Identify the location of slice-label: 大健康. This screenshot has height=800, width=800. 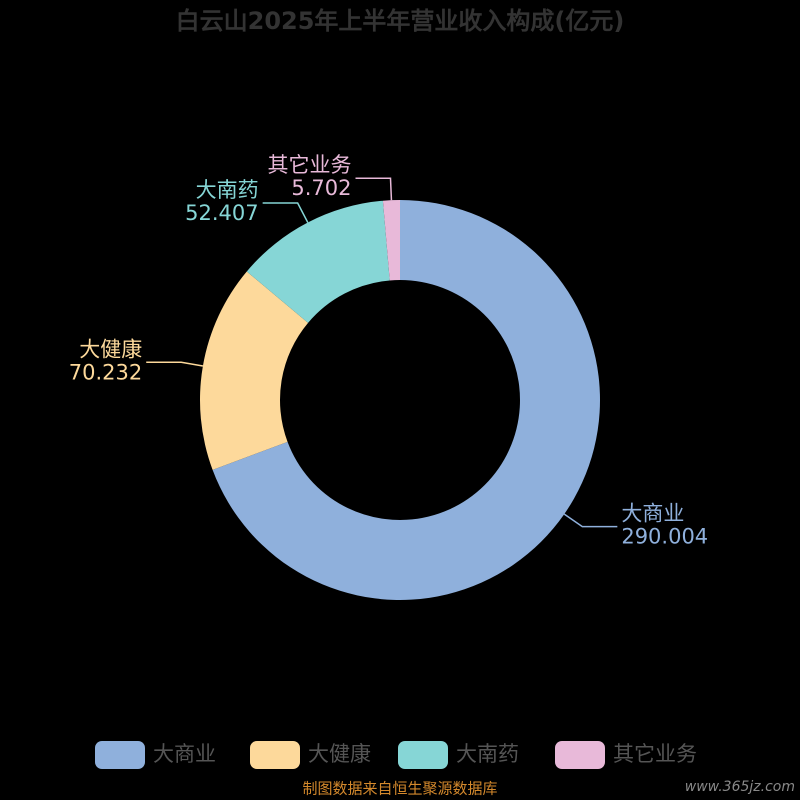
(110, 349).